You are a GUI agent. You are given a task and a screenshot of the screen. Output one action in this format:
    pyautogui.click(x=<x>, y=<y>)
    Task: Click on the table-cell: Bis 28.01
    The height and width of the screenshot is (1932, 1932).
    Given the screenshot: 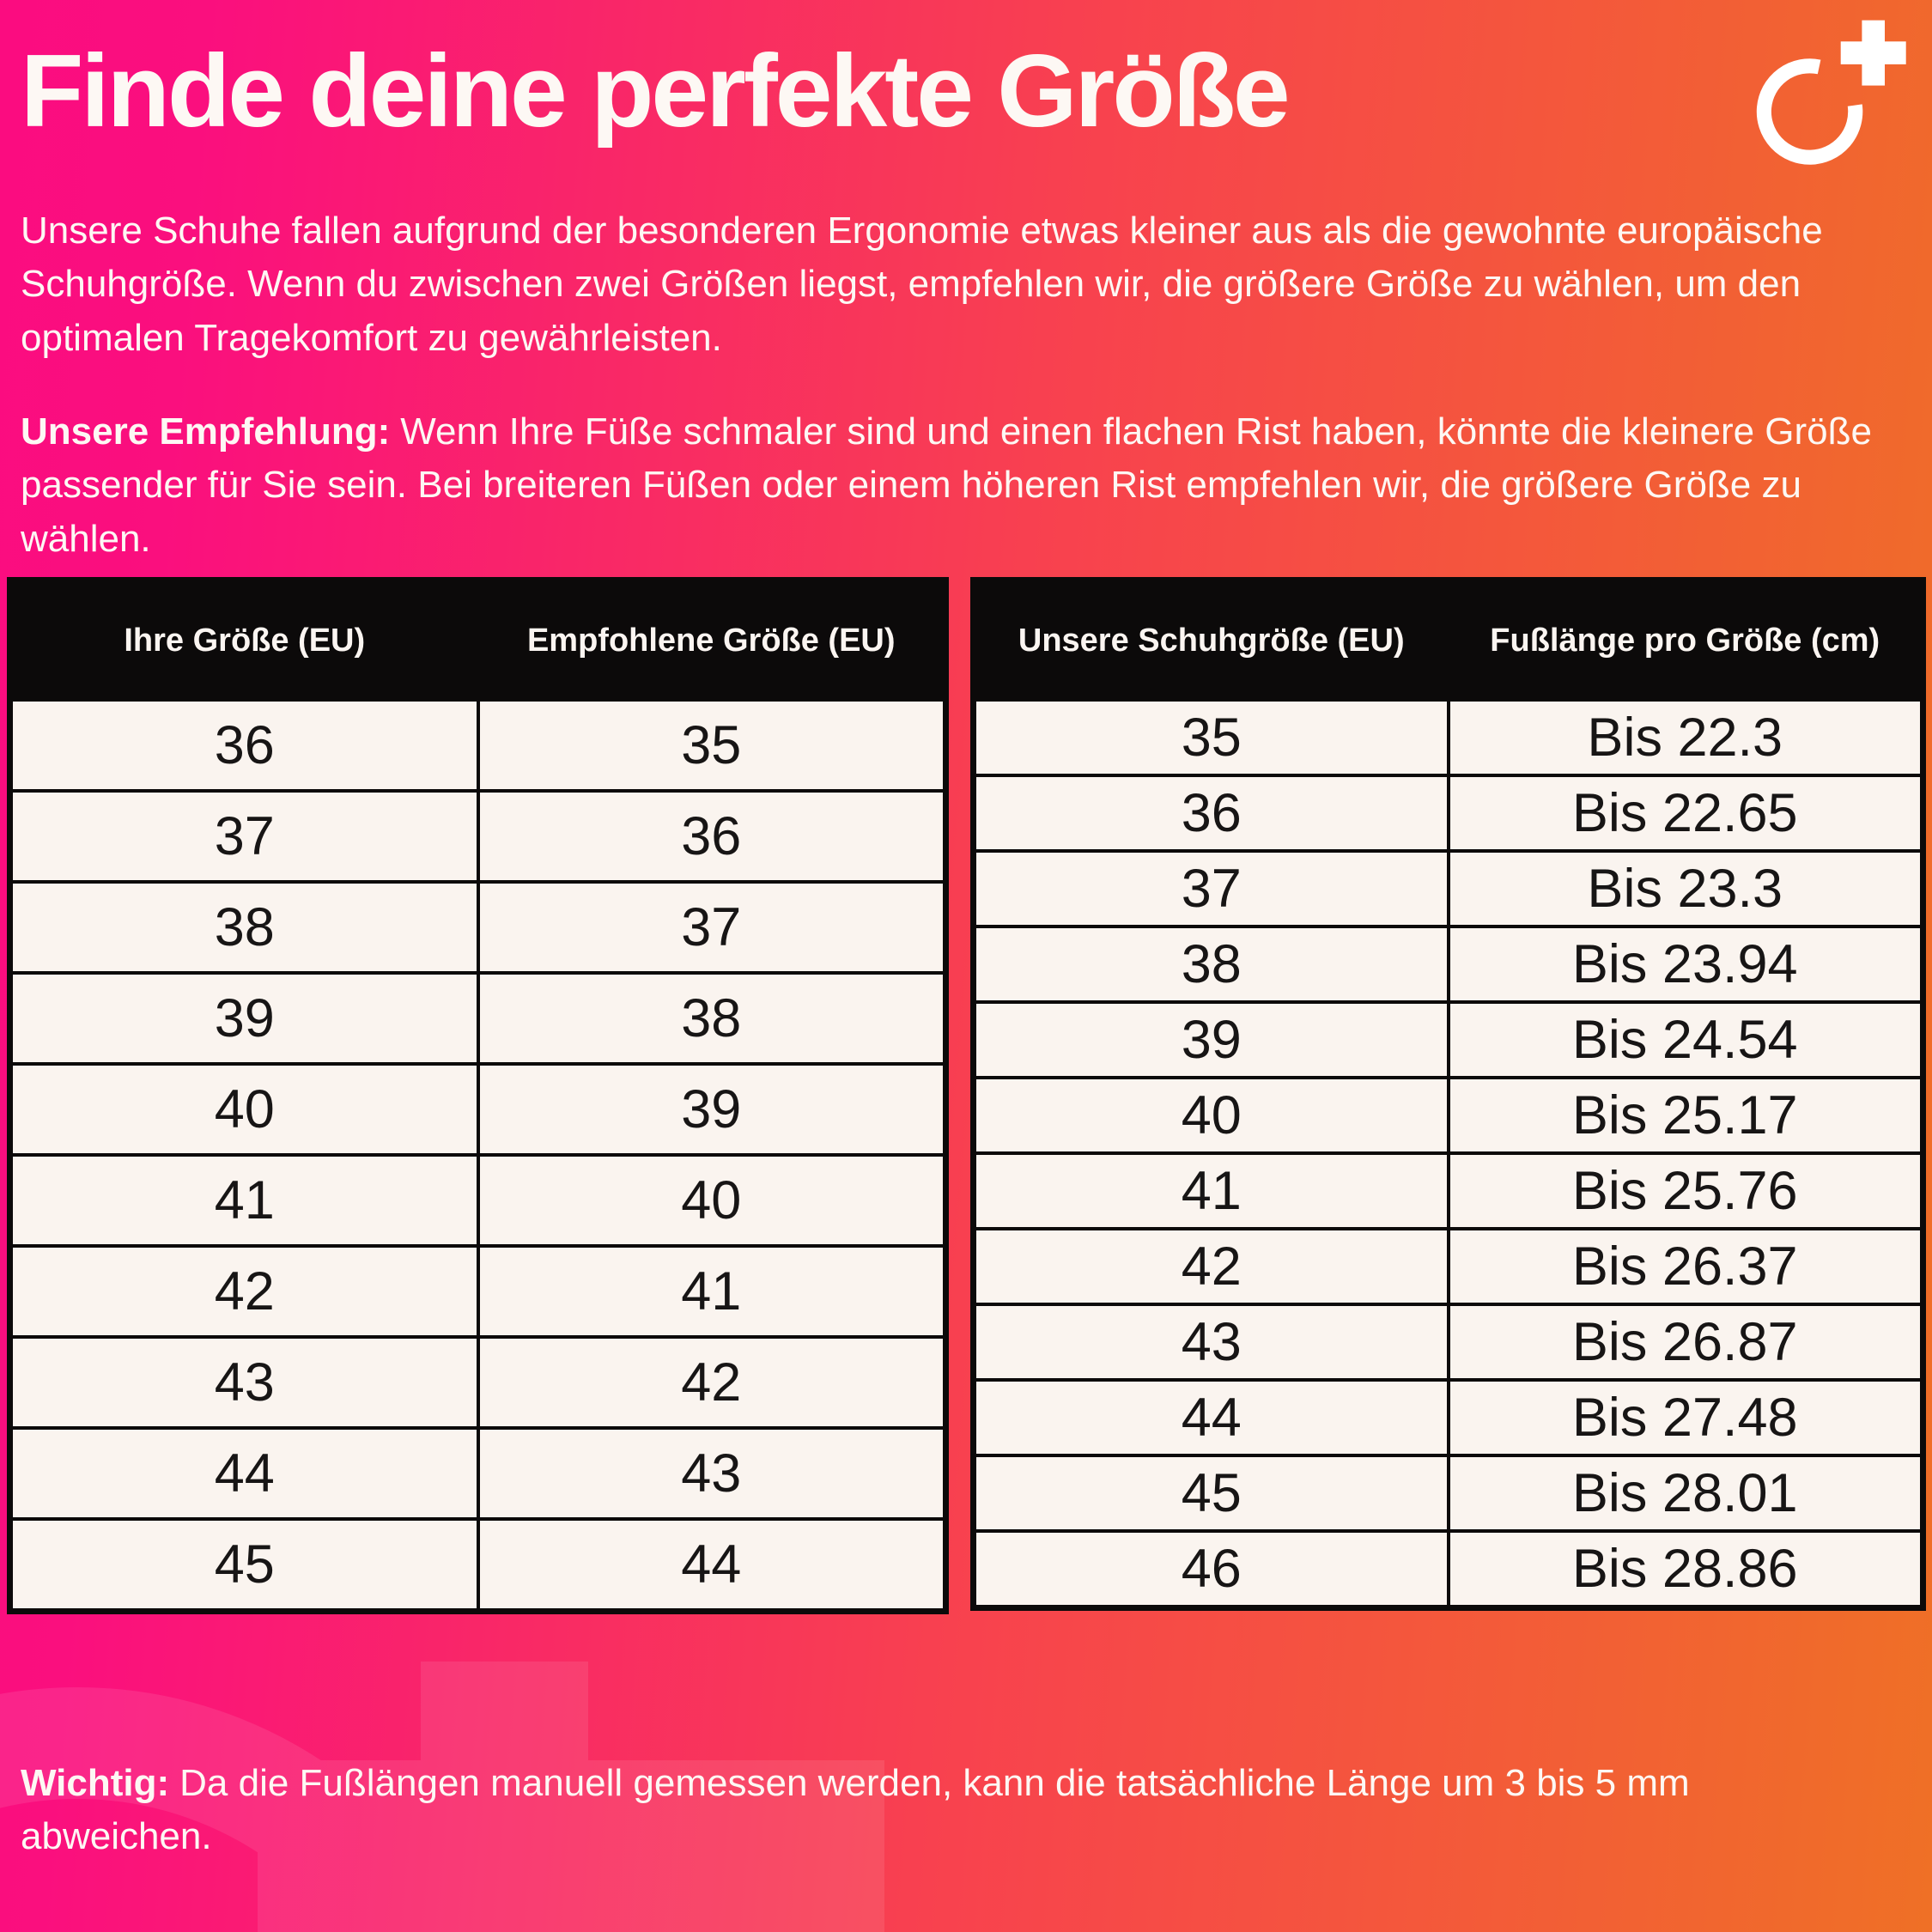 What is the action you would take?
    pyautogui.click(x=1686, y=1493)
    